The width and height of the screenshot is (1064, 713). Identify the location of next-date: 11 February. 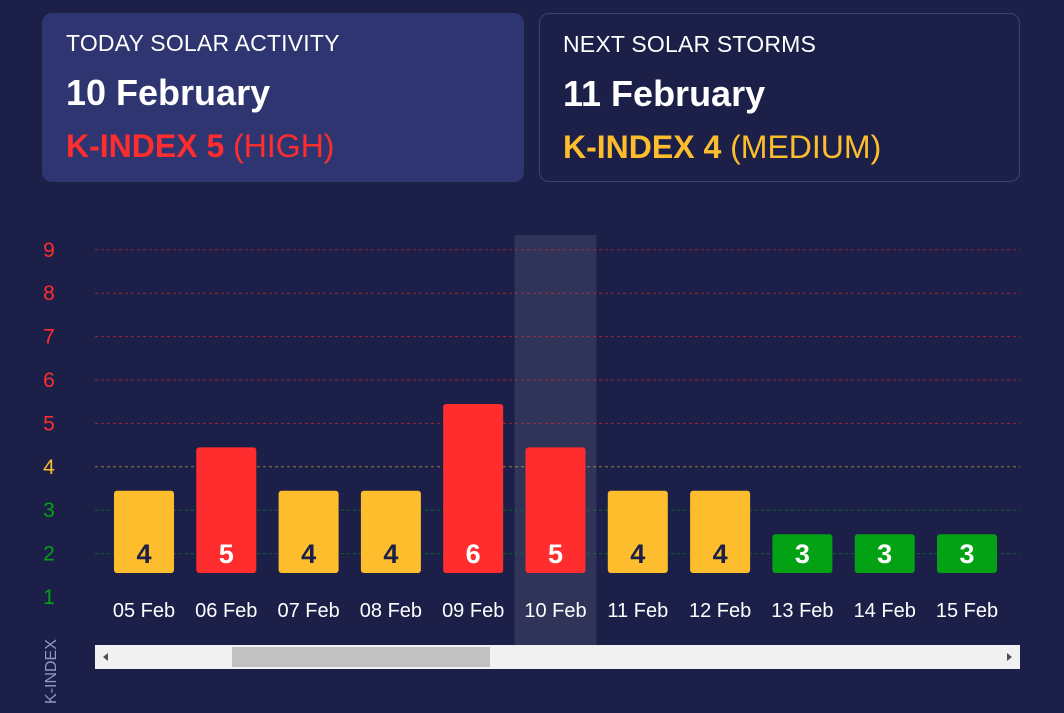
(664, 93).